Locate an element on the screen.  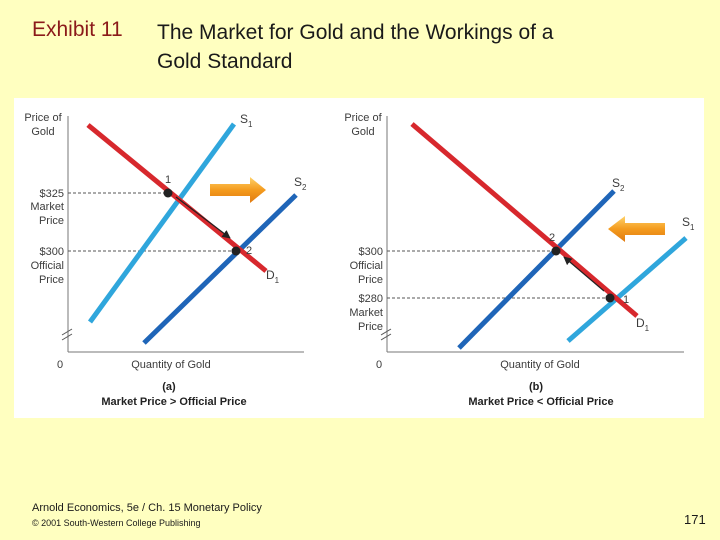
panel-caption: Market Price < Official Price is located at coordinates (540, 402).